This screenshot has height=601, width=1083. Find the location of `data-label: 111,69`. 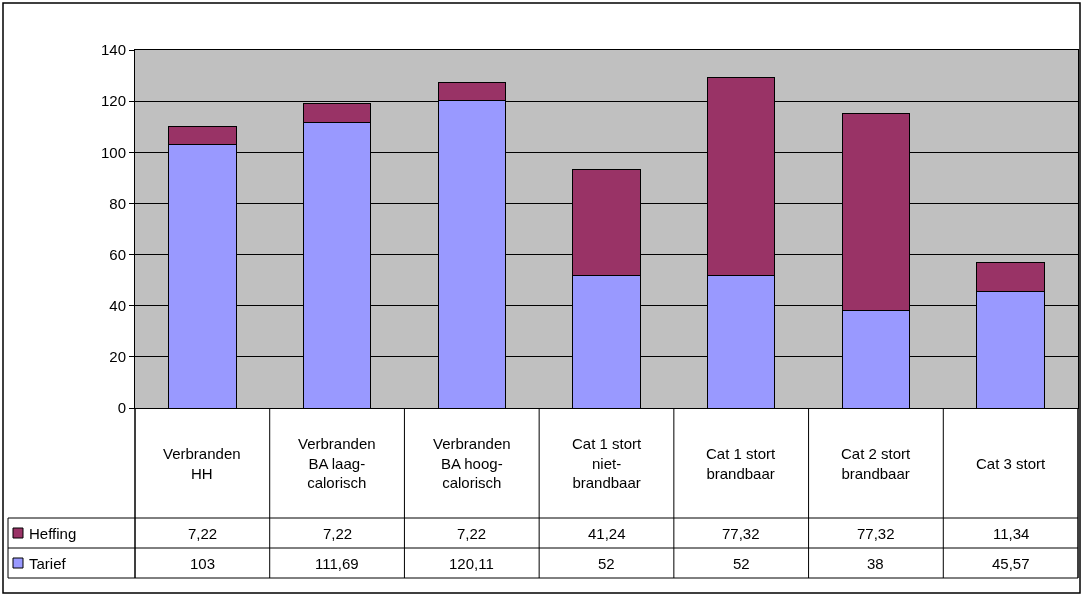

data-label: 111,69 is located at coordinates (337, 563).